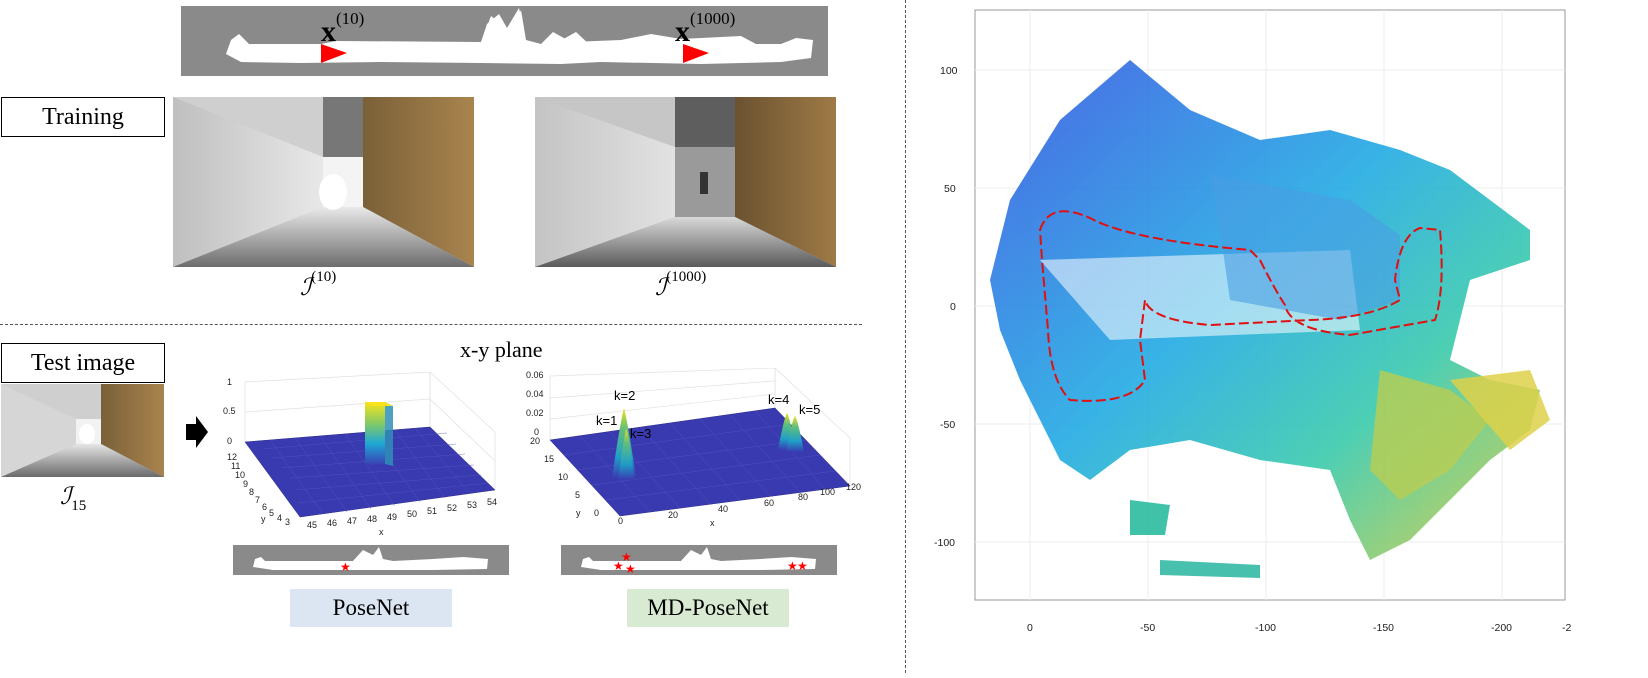 The height and width of the screenshot is (678, 1648). I want to click on caption-image-1000-symbol: ℐ, so click(661, 288).